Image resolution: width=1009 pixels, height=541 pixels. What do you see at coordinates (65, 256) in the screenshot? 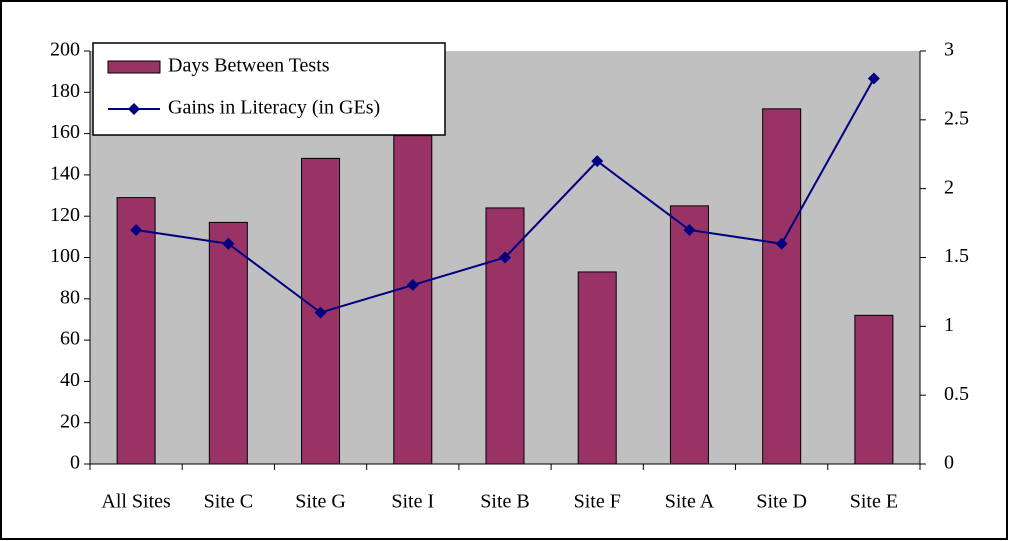
I see `y-tick-label: 100` at bounding box center [65, 256].